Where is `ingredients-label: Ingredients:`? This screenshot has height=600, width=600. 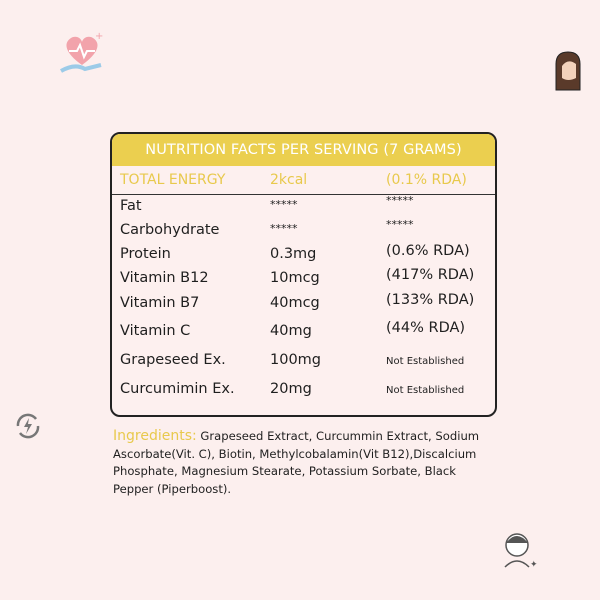
ingredients-label: Ingredients: is located at coordinates (155, 436).